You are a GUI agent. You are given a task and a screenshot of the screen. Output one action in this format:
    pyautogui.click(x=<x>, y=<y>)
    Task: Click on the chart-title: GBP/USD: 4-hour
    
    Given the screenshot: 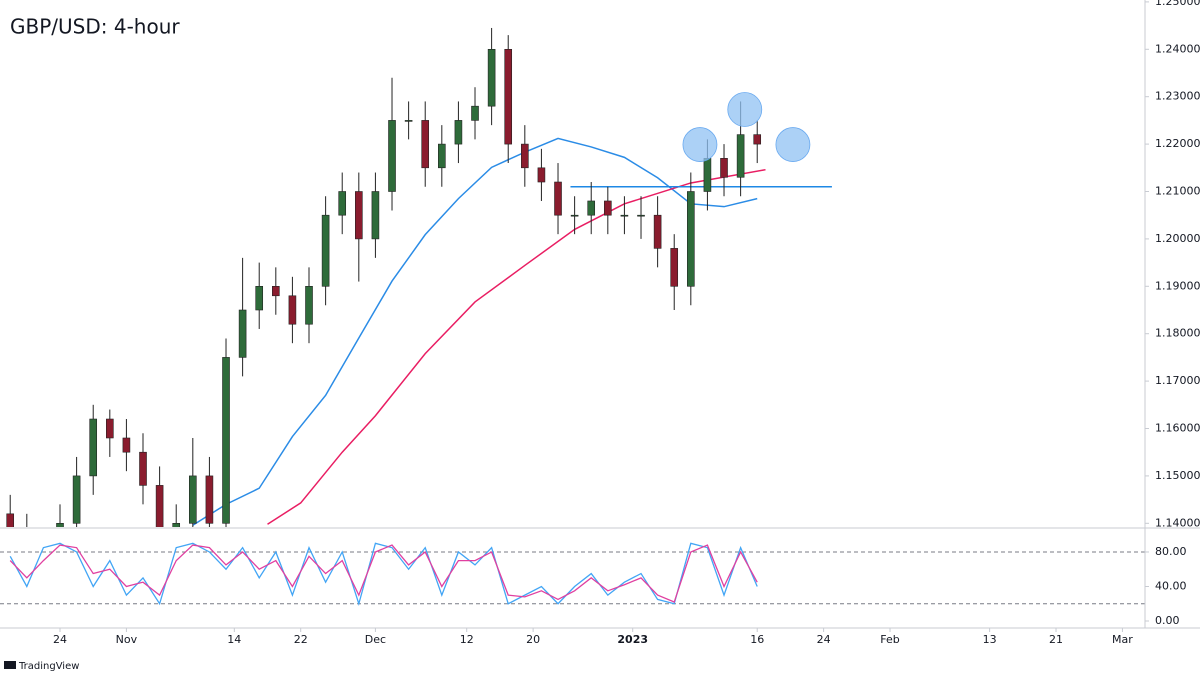 What is the action you would take?
    pyautogui.click(x=95, y=27)
    